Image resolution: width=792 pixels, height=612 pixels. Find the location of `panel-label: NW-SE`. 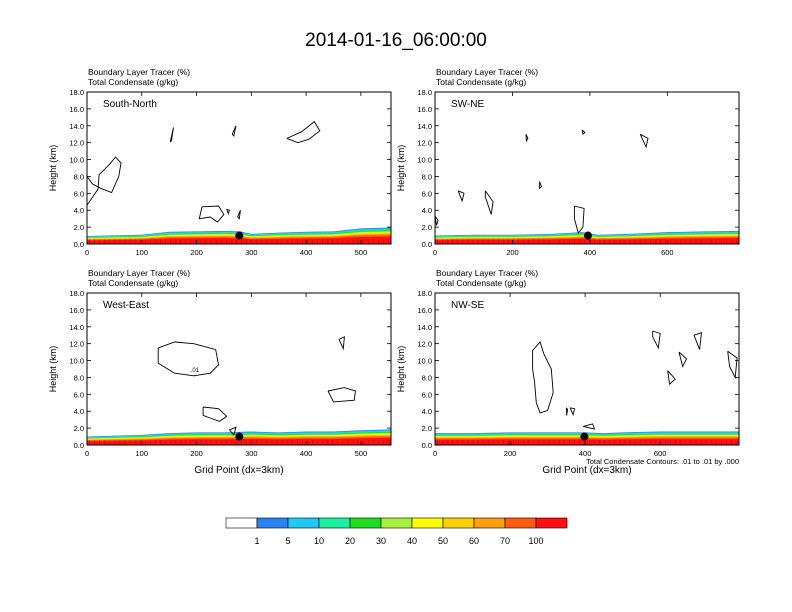

panel-label: NW-SE is located at coordinates (467, 305).